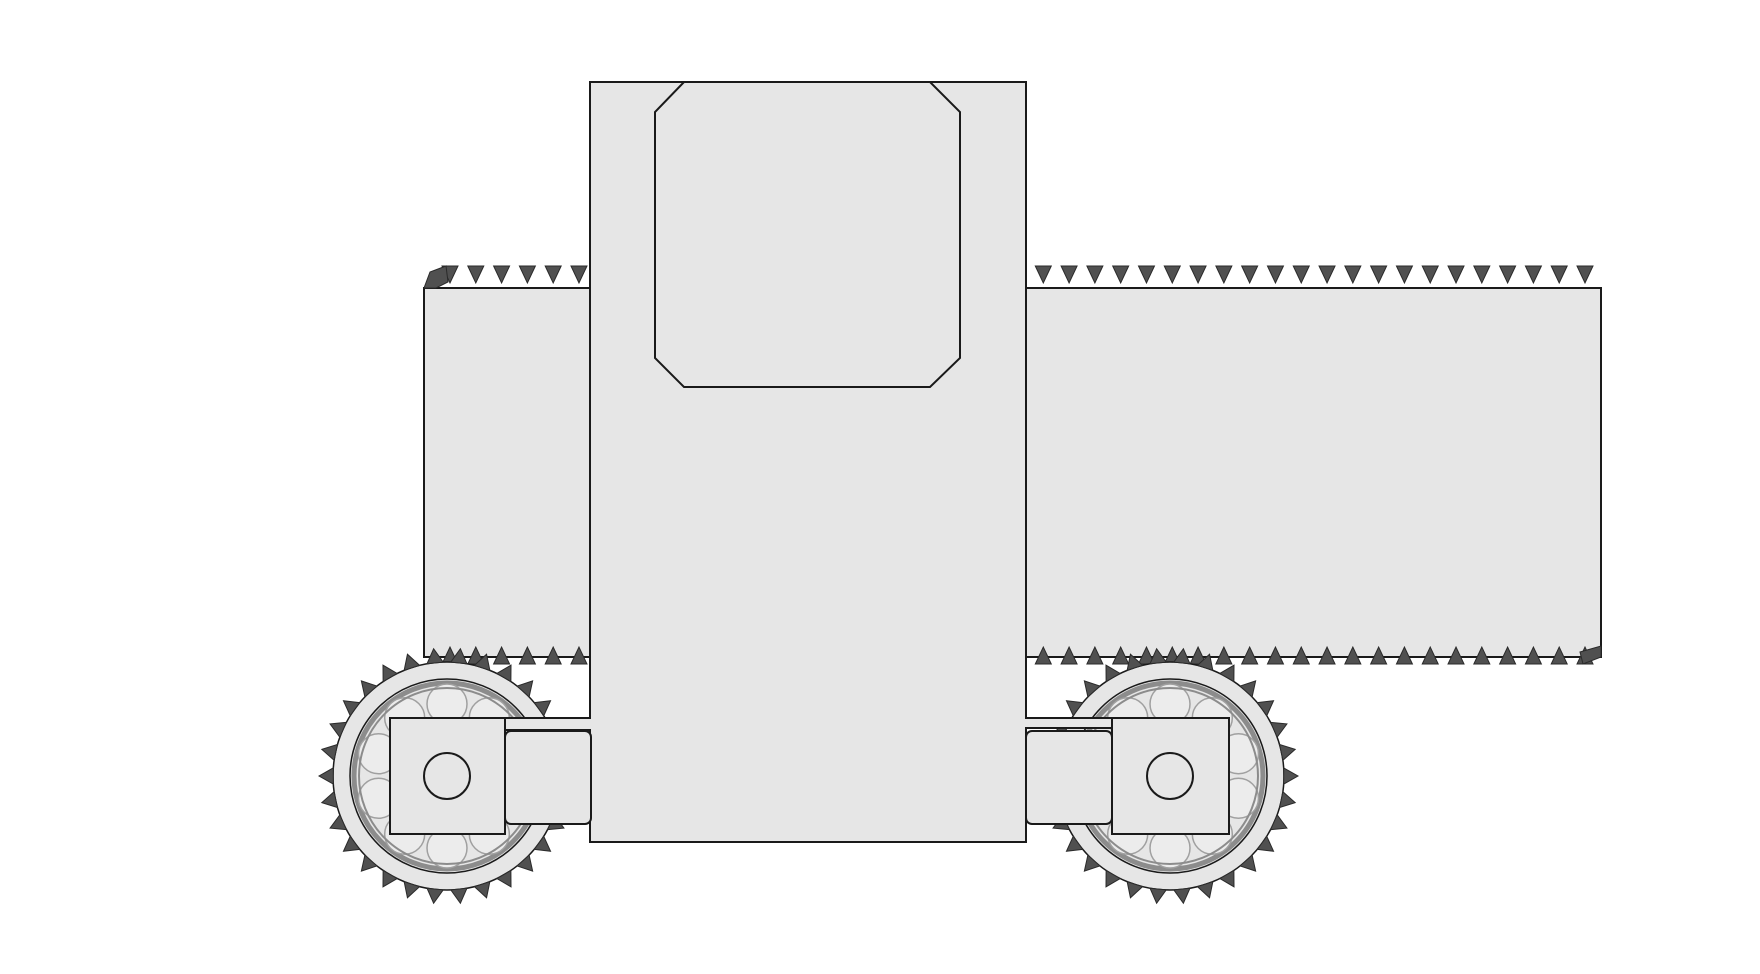 The image size is (1760, 974). I want to click on window-plate, so click(807, 234).